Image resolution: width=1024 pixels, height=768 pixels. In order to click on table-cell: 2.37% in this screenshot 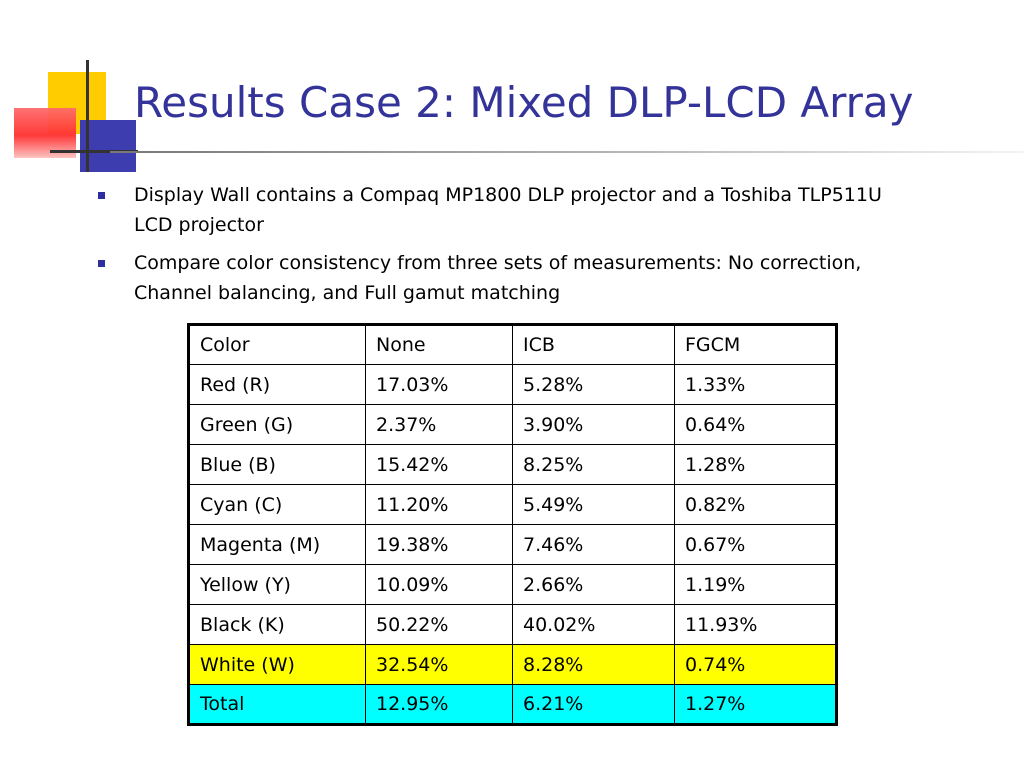, I will do `click(439, 424)`.